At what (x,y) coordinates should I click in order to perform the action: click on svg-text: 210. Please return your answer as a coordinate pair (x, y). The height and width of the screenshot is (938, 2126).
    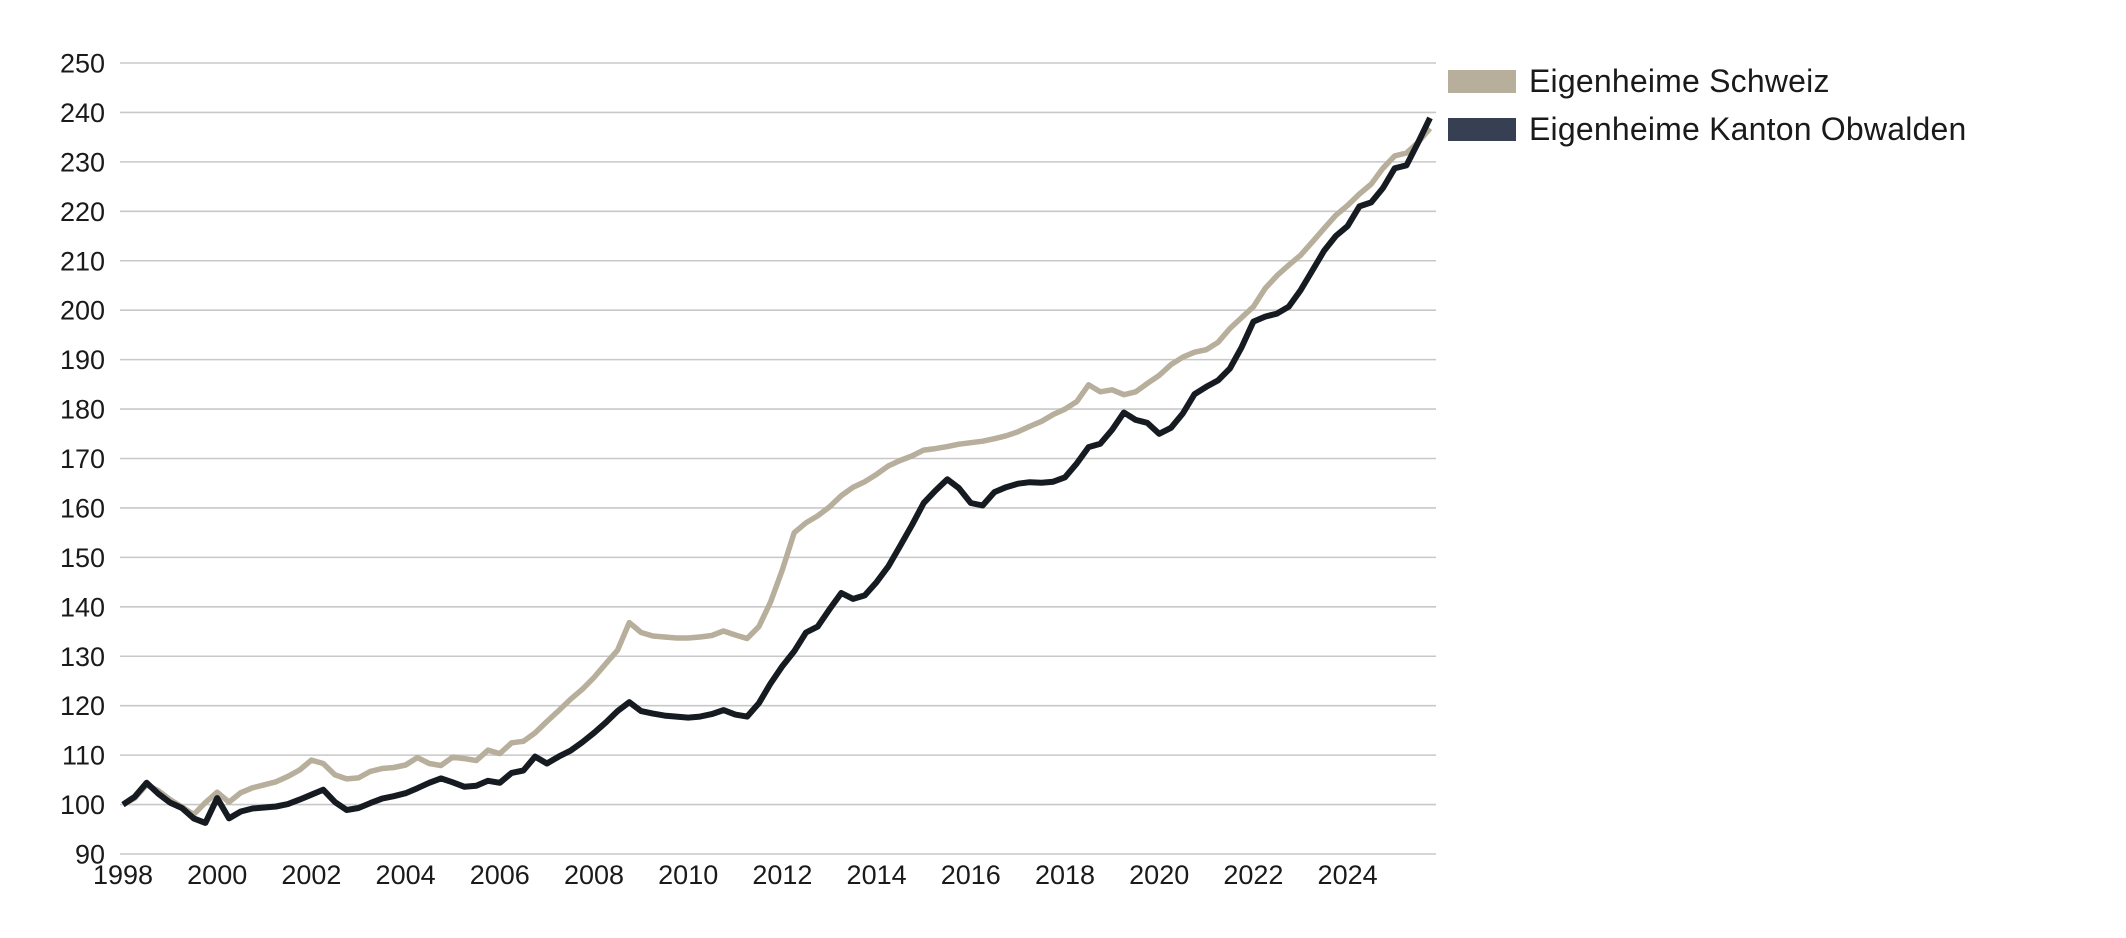
    Looking at the image, I should click on (82, 261).